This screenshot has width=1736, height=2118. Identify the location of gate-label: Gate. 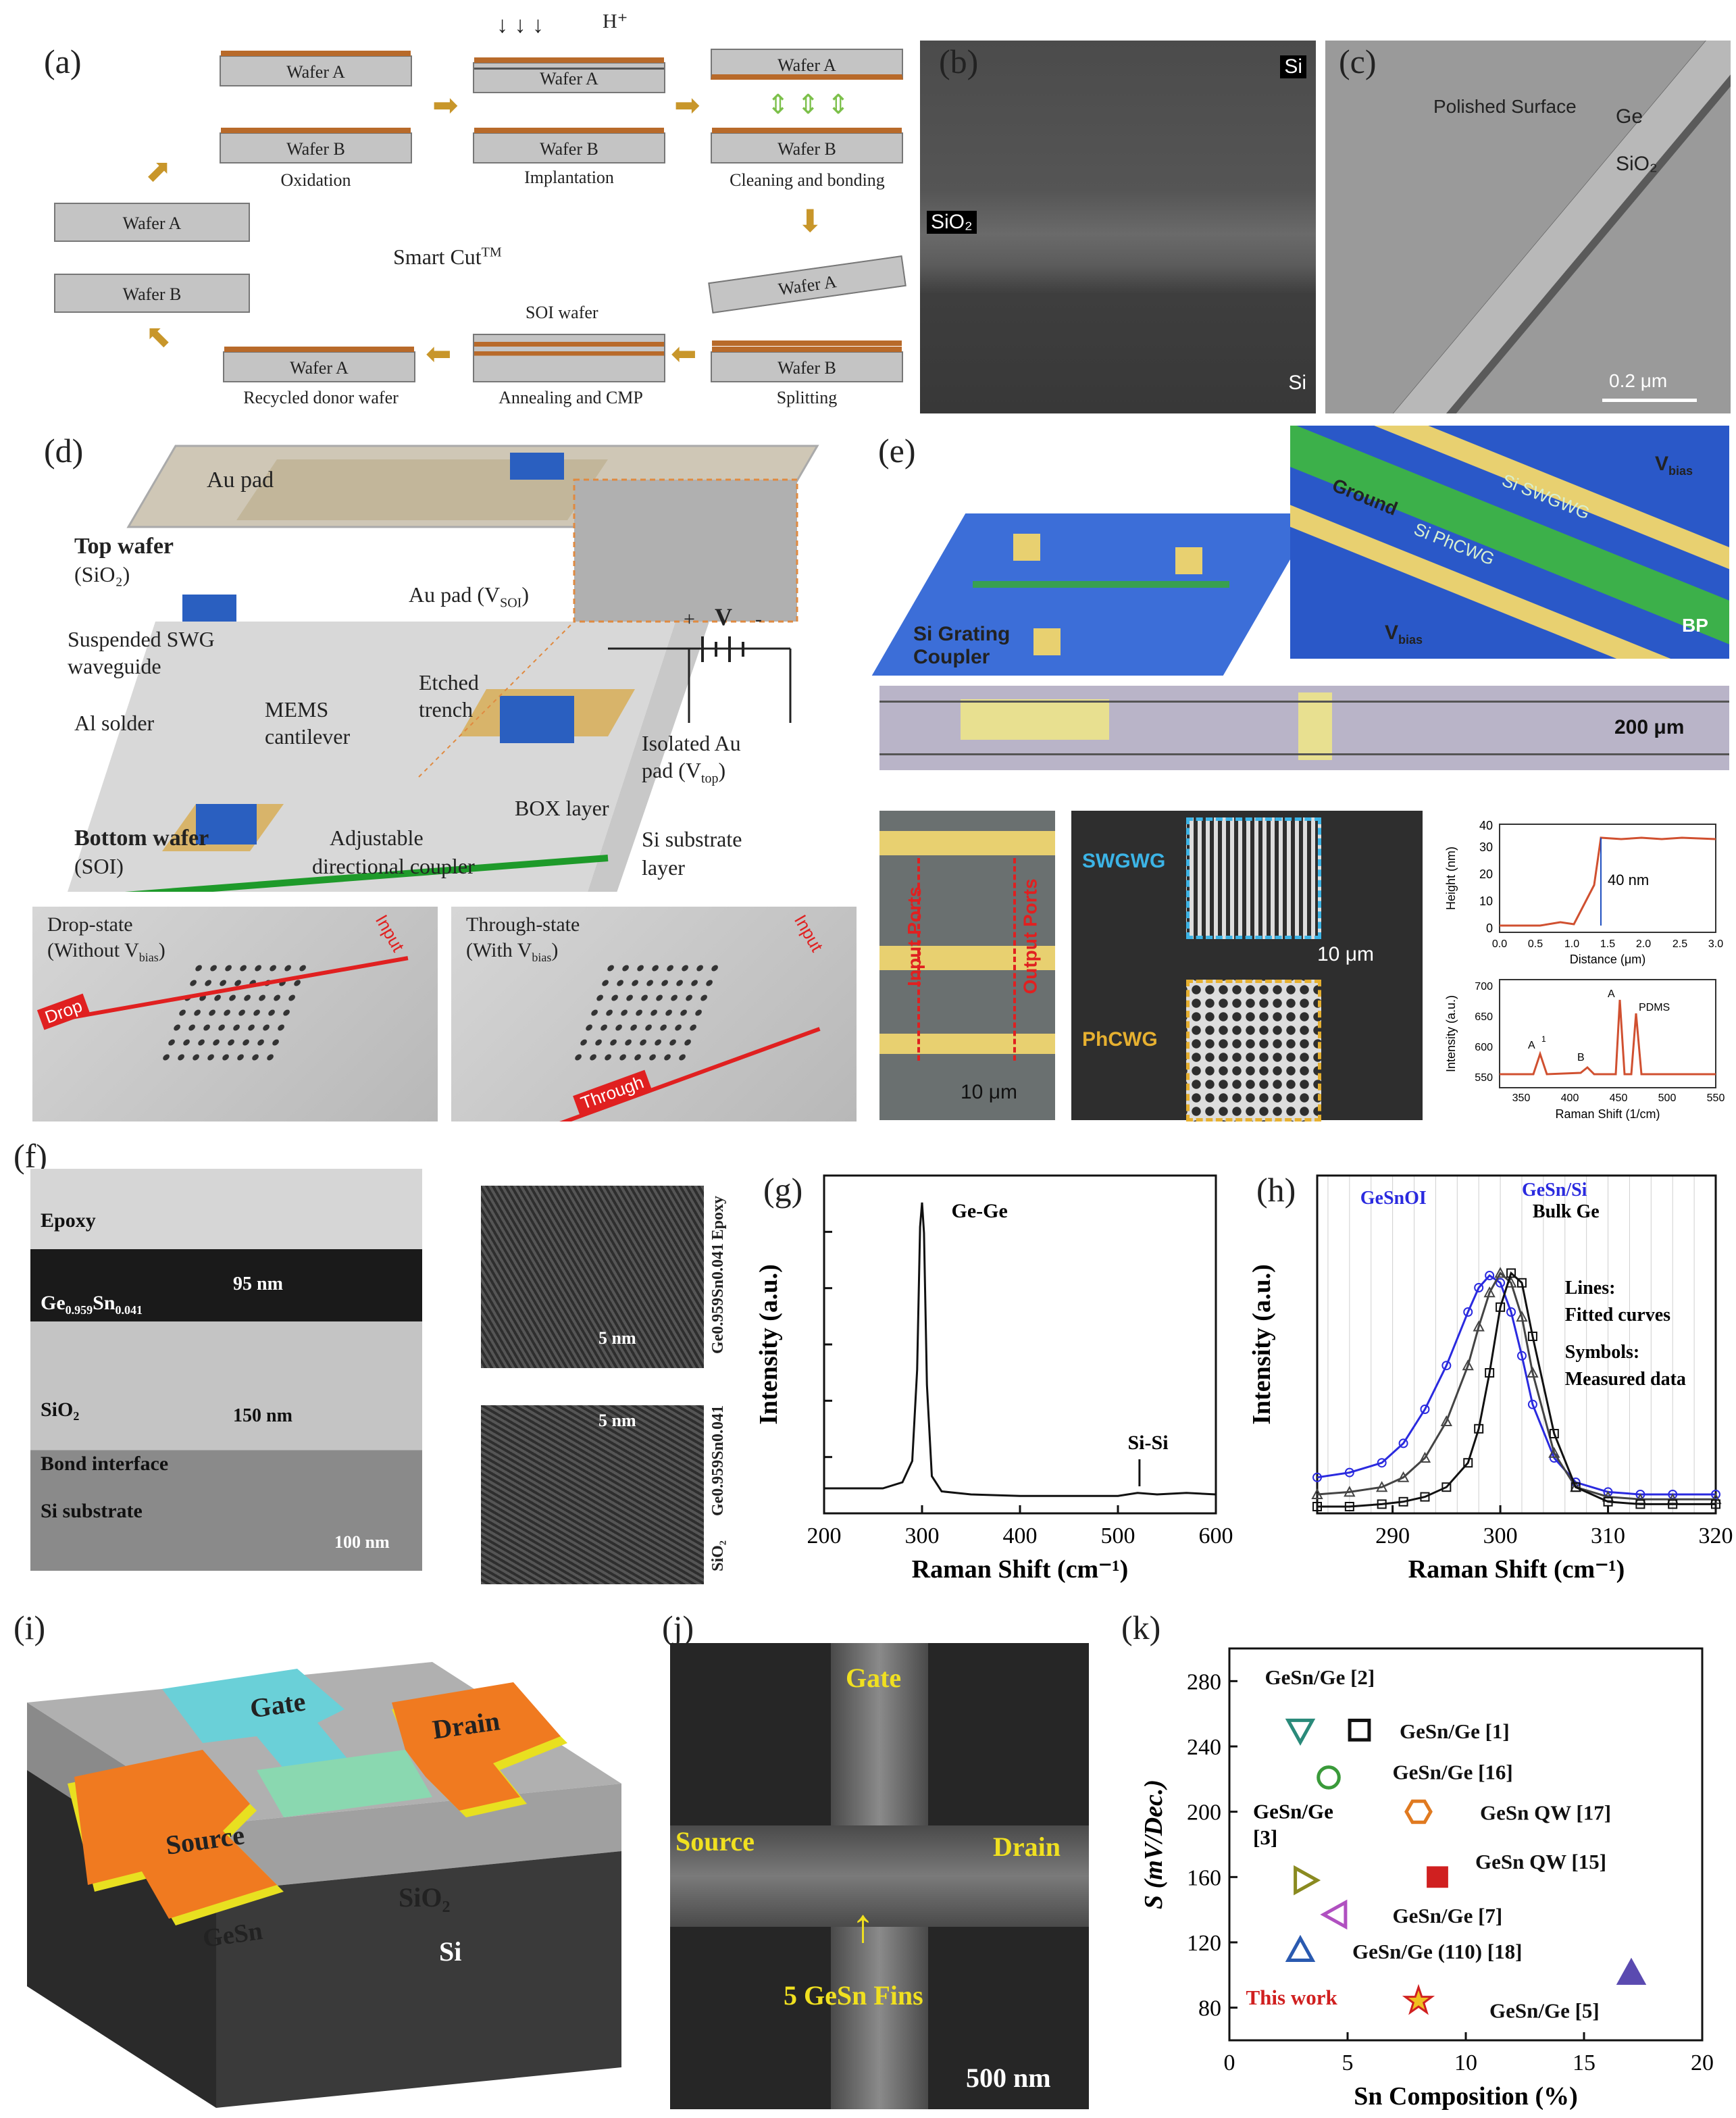
(874, 1678).